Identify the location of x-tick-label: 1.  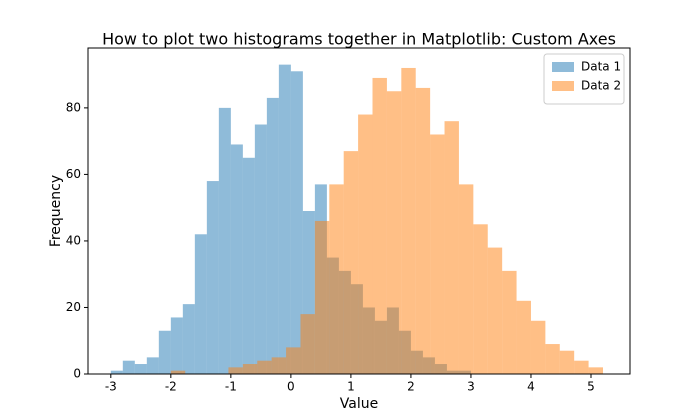
(351, 387).